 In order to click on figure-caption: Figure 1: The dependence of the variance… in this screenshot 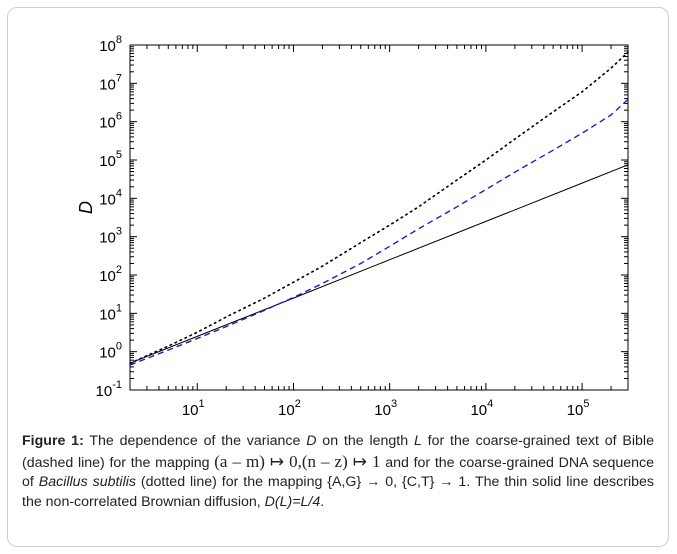, I will do `click(338, 472)`.